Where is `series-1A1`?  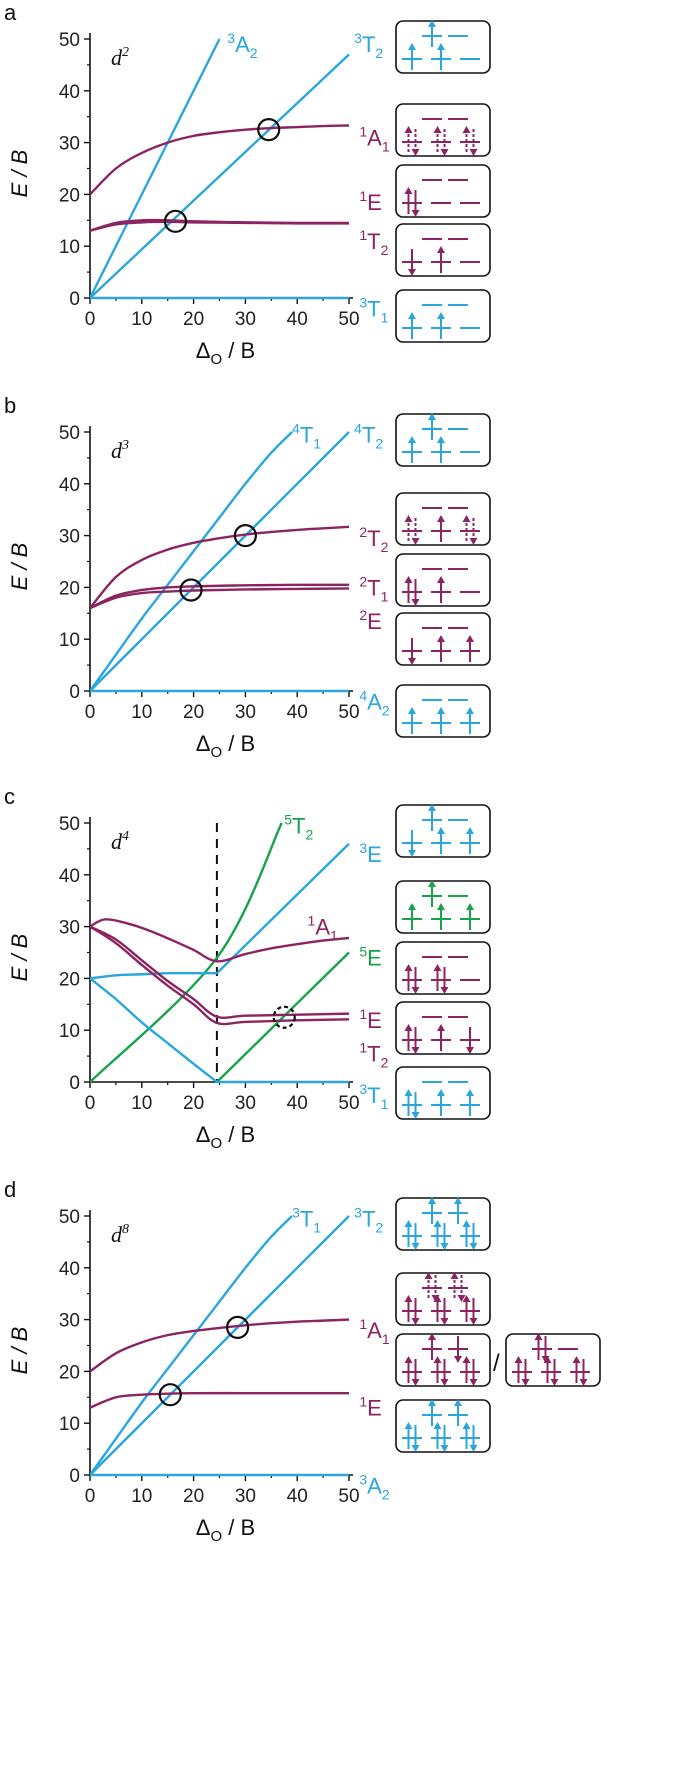 series-1A1 is located at coordinates (220, 1345).